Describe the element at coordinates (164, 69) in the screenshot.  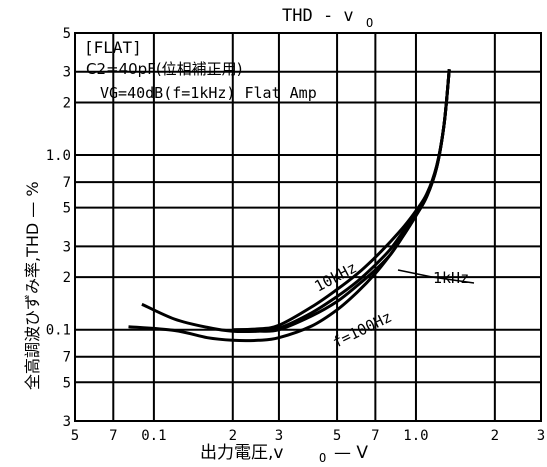
I see `annotation-line1: C2=40pF(位相補正用)` at that location.